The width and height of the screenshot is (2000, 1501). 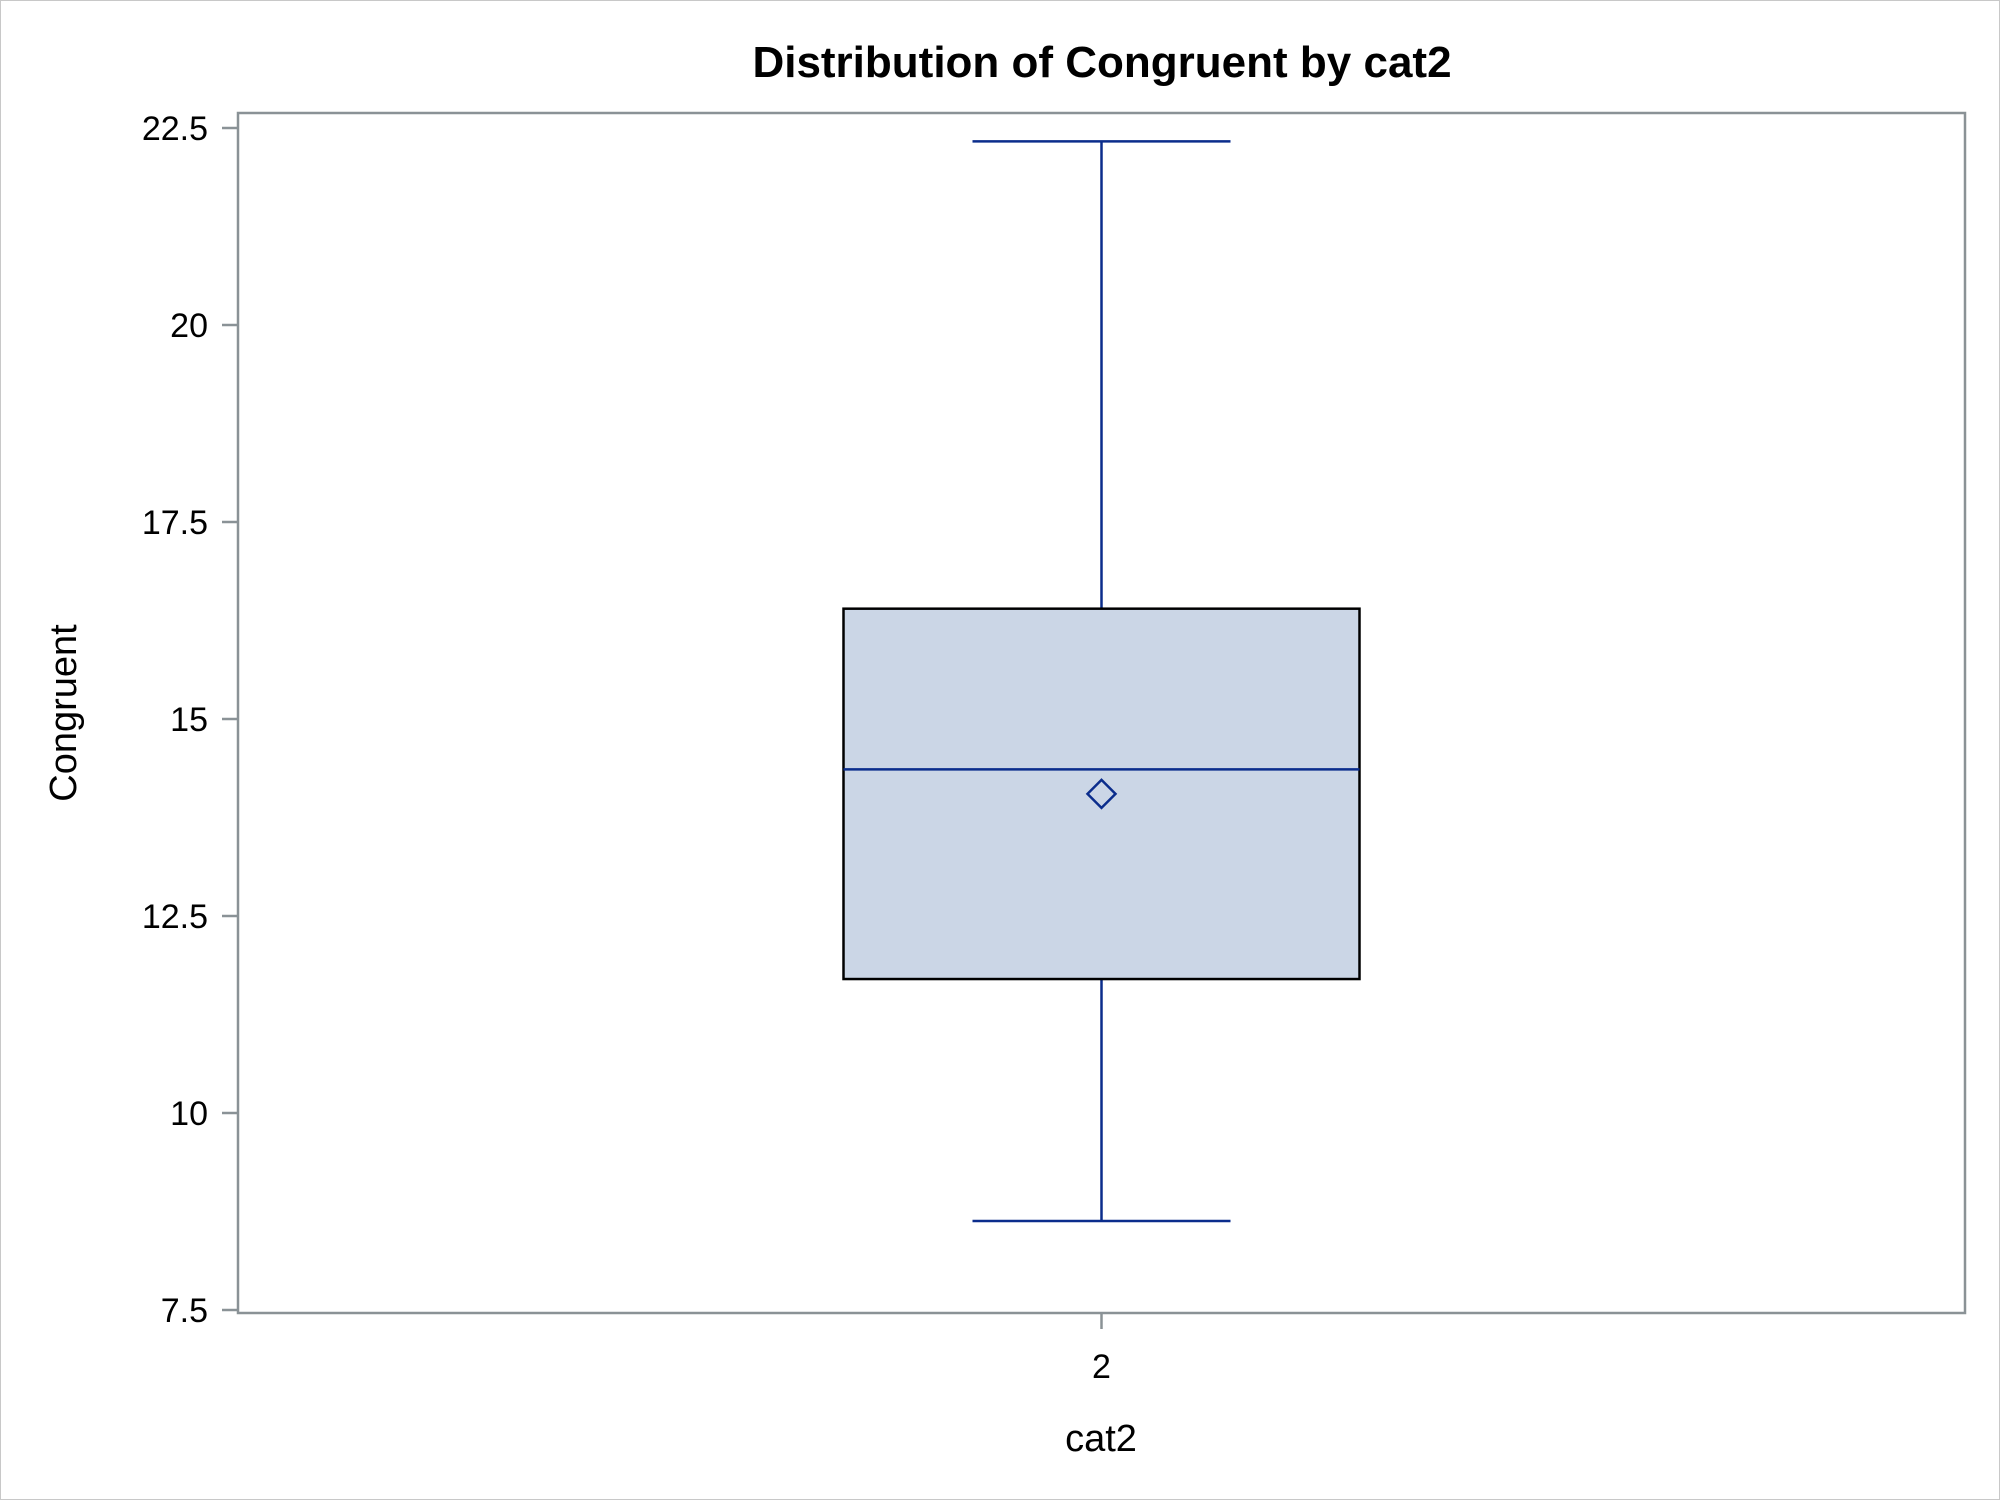 I want to click on iqr-box, so click(x=1101, y=794).